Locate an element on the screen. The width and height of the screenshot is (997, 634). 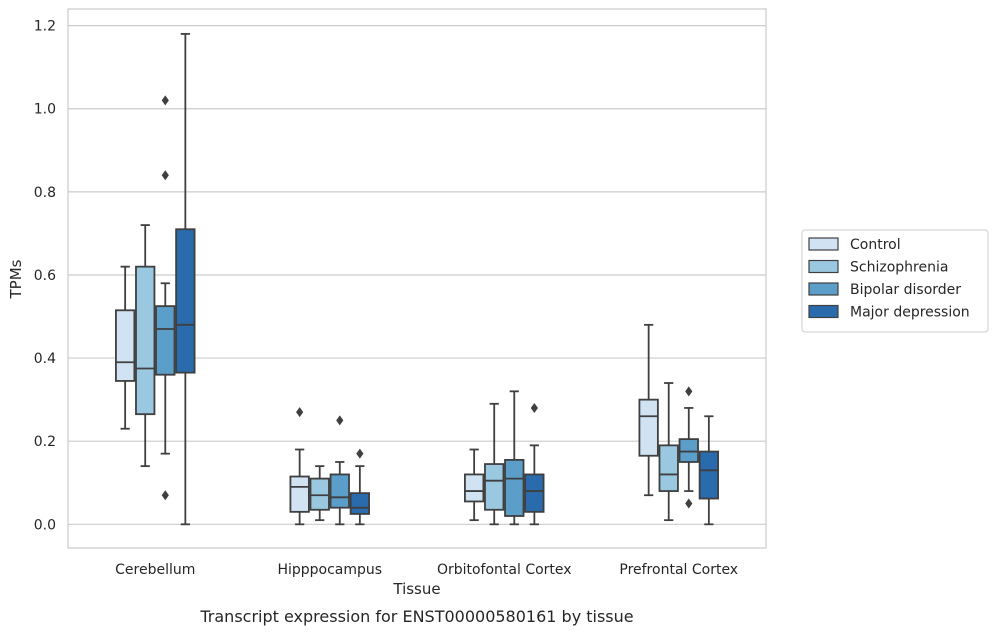
legend-label: Major depression is located at coordinates (910, 313).